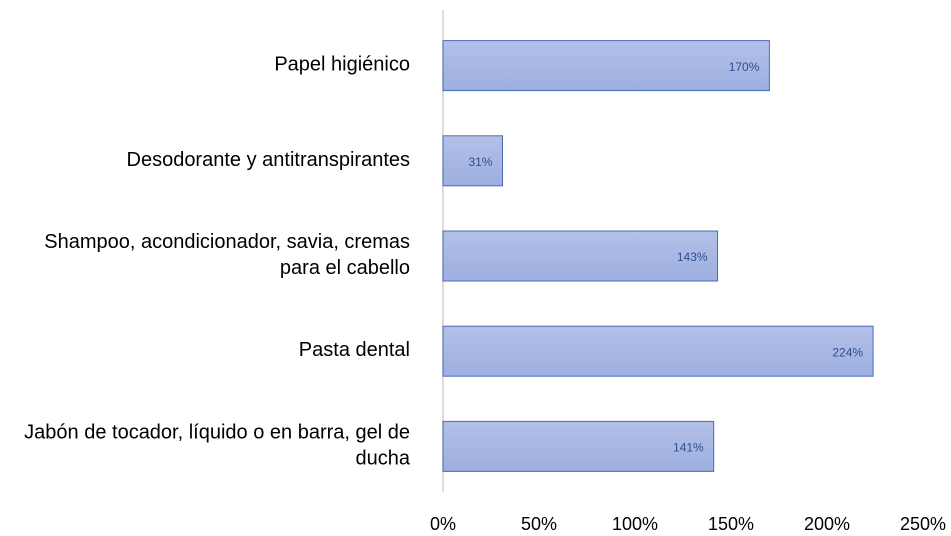  What do you see at coordinates (354, 350) in the screenshot?
I see `y-tick-label: Pasta dental` at bounding box center [354, 350].